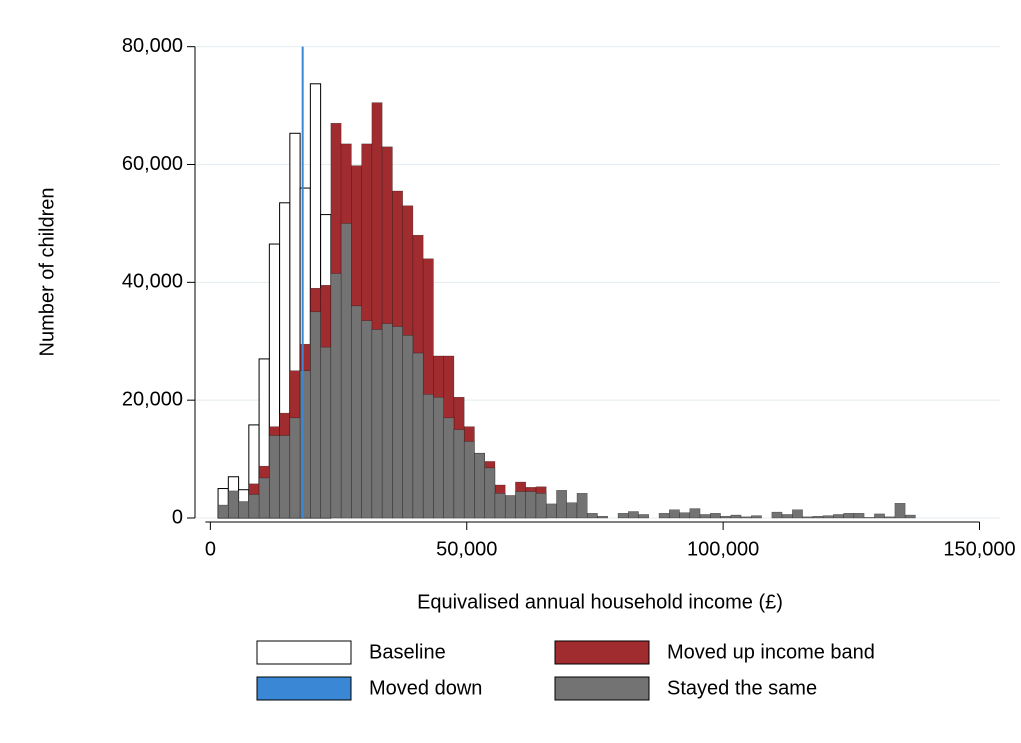 This screenshot has width=1021, height=743. Describe the element at coordinates (723, 549) in the screenshot. I see `x-tick-label: 100,000` at that location.